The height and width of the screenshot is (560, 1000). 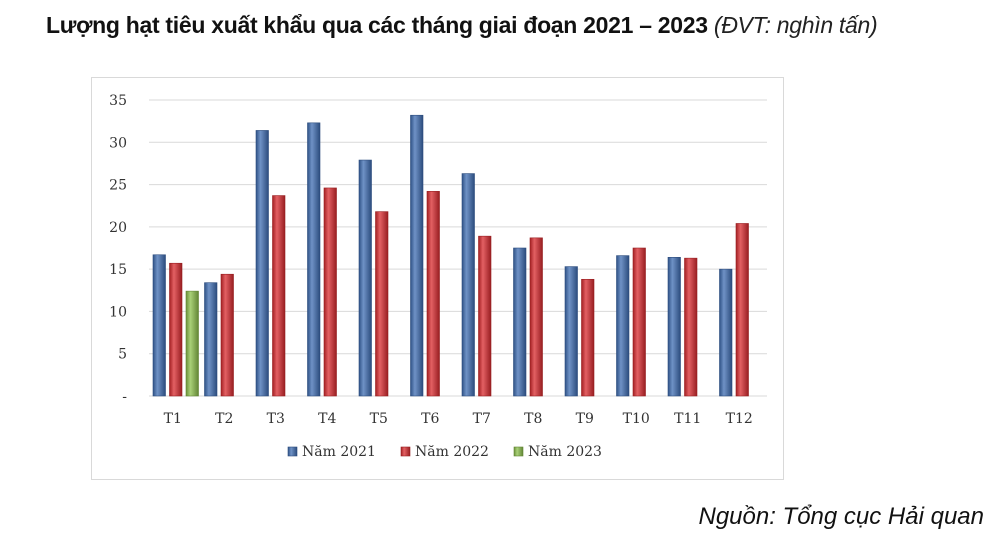 I want to click on y-tick-label: 35, so click(x=118, y=101).